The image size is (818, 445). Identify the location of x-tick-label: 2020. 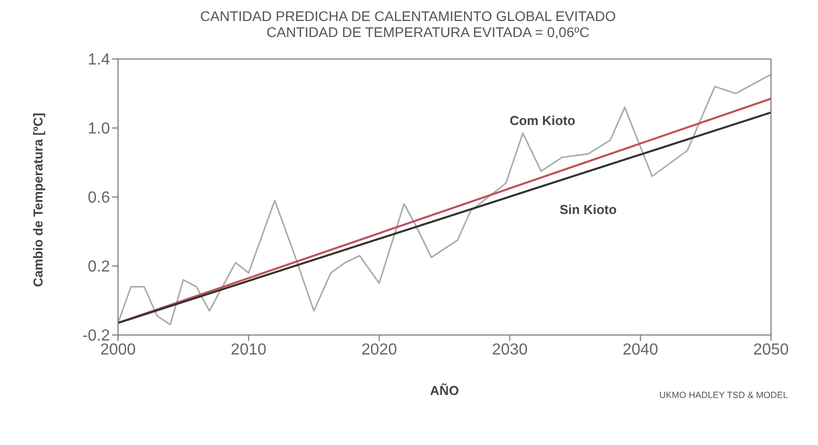
(379, 349).